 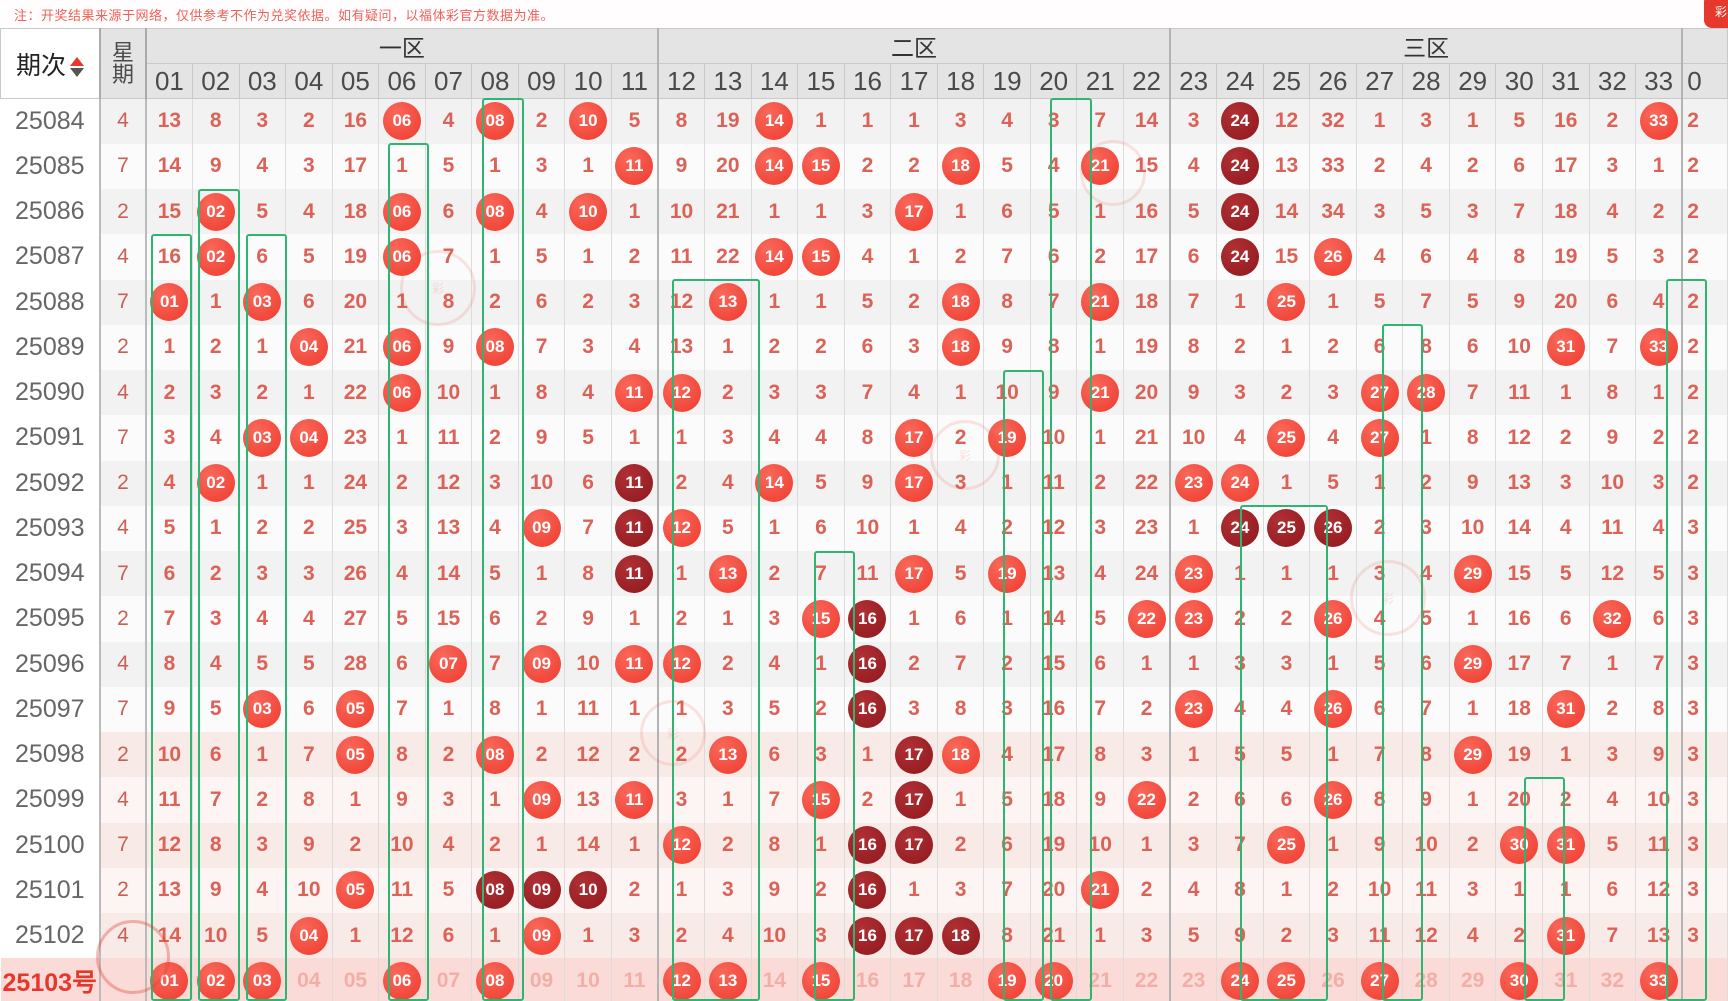 I want to click on trend-cell: 08, so click(x=495, y=212).